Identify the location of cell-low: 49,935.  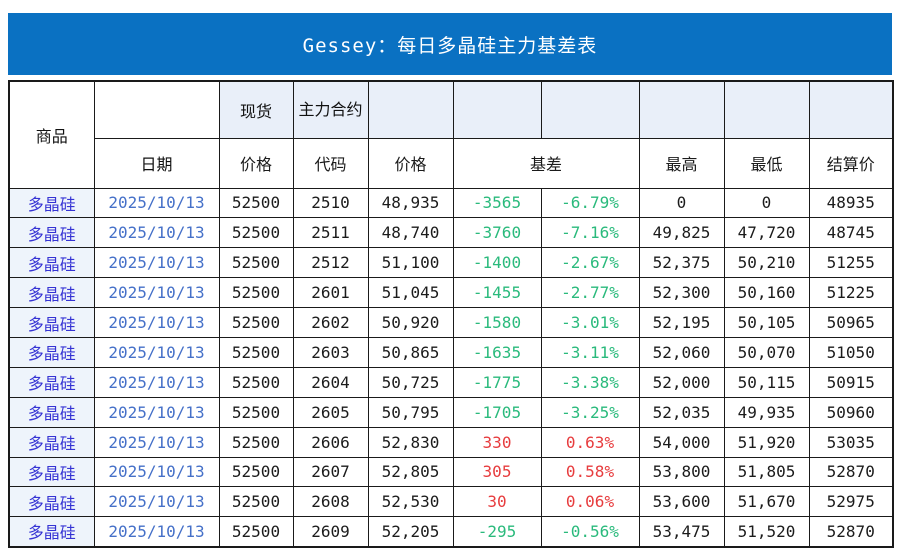
(766, 412).